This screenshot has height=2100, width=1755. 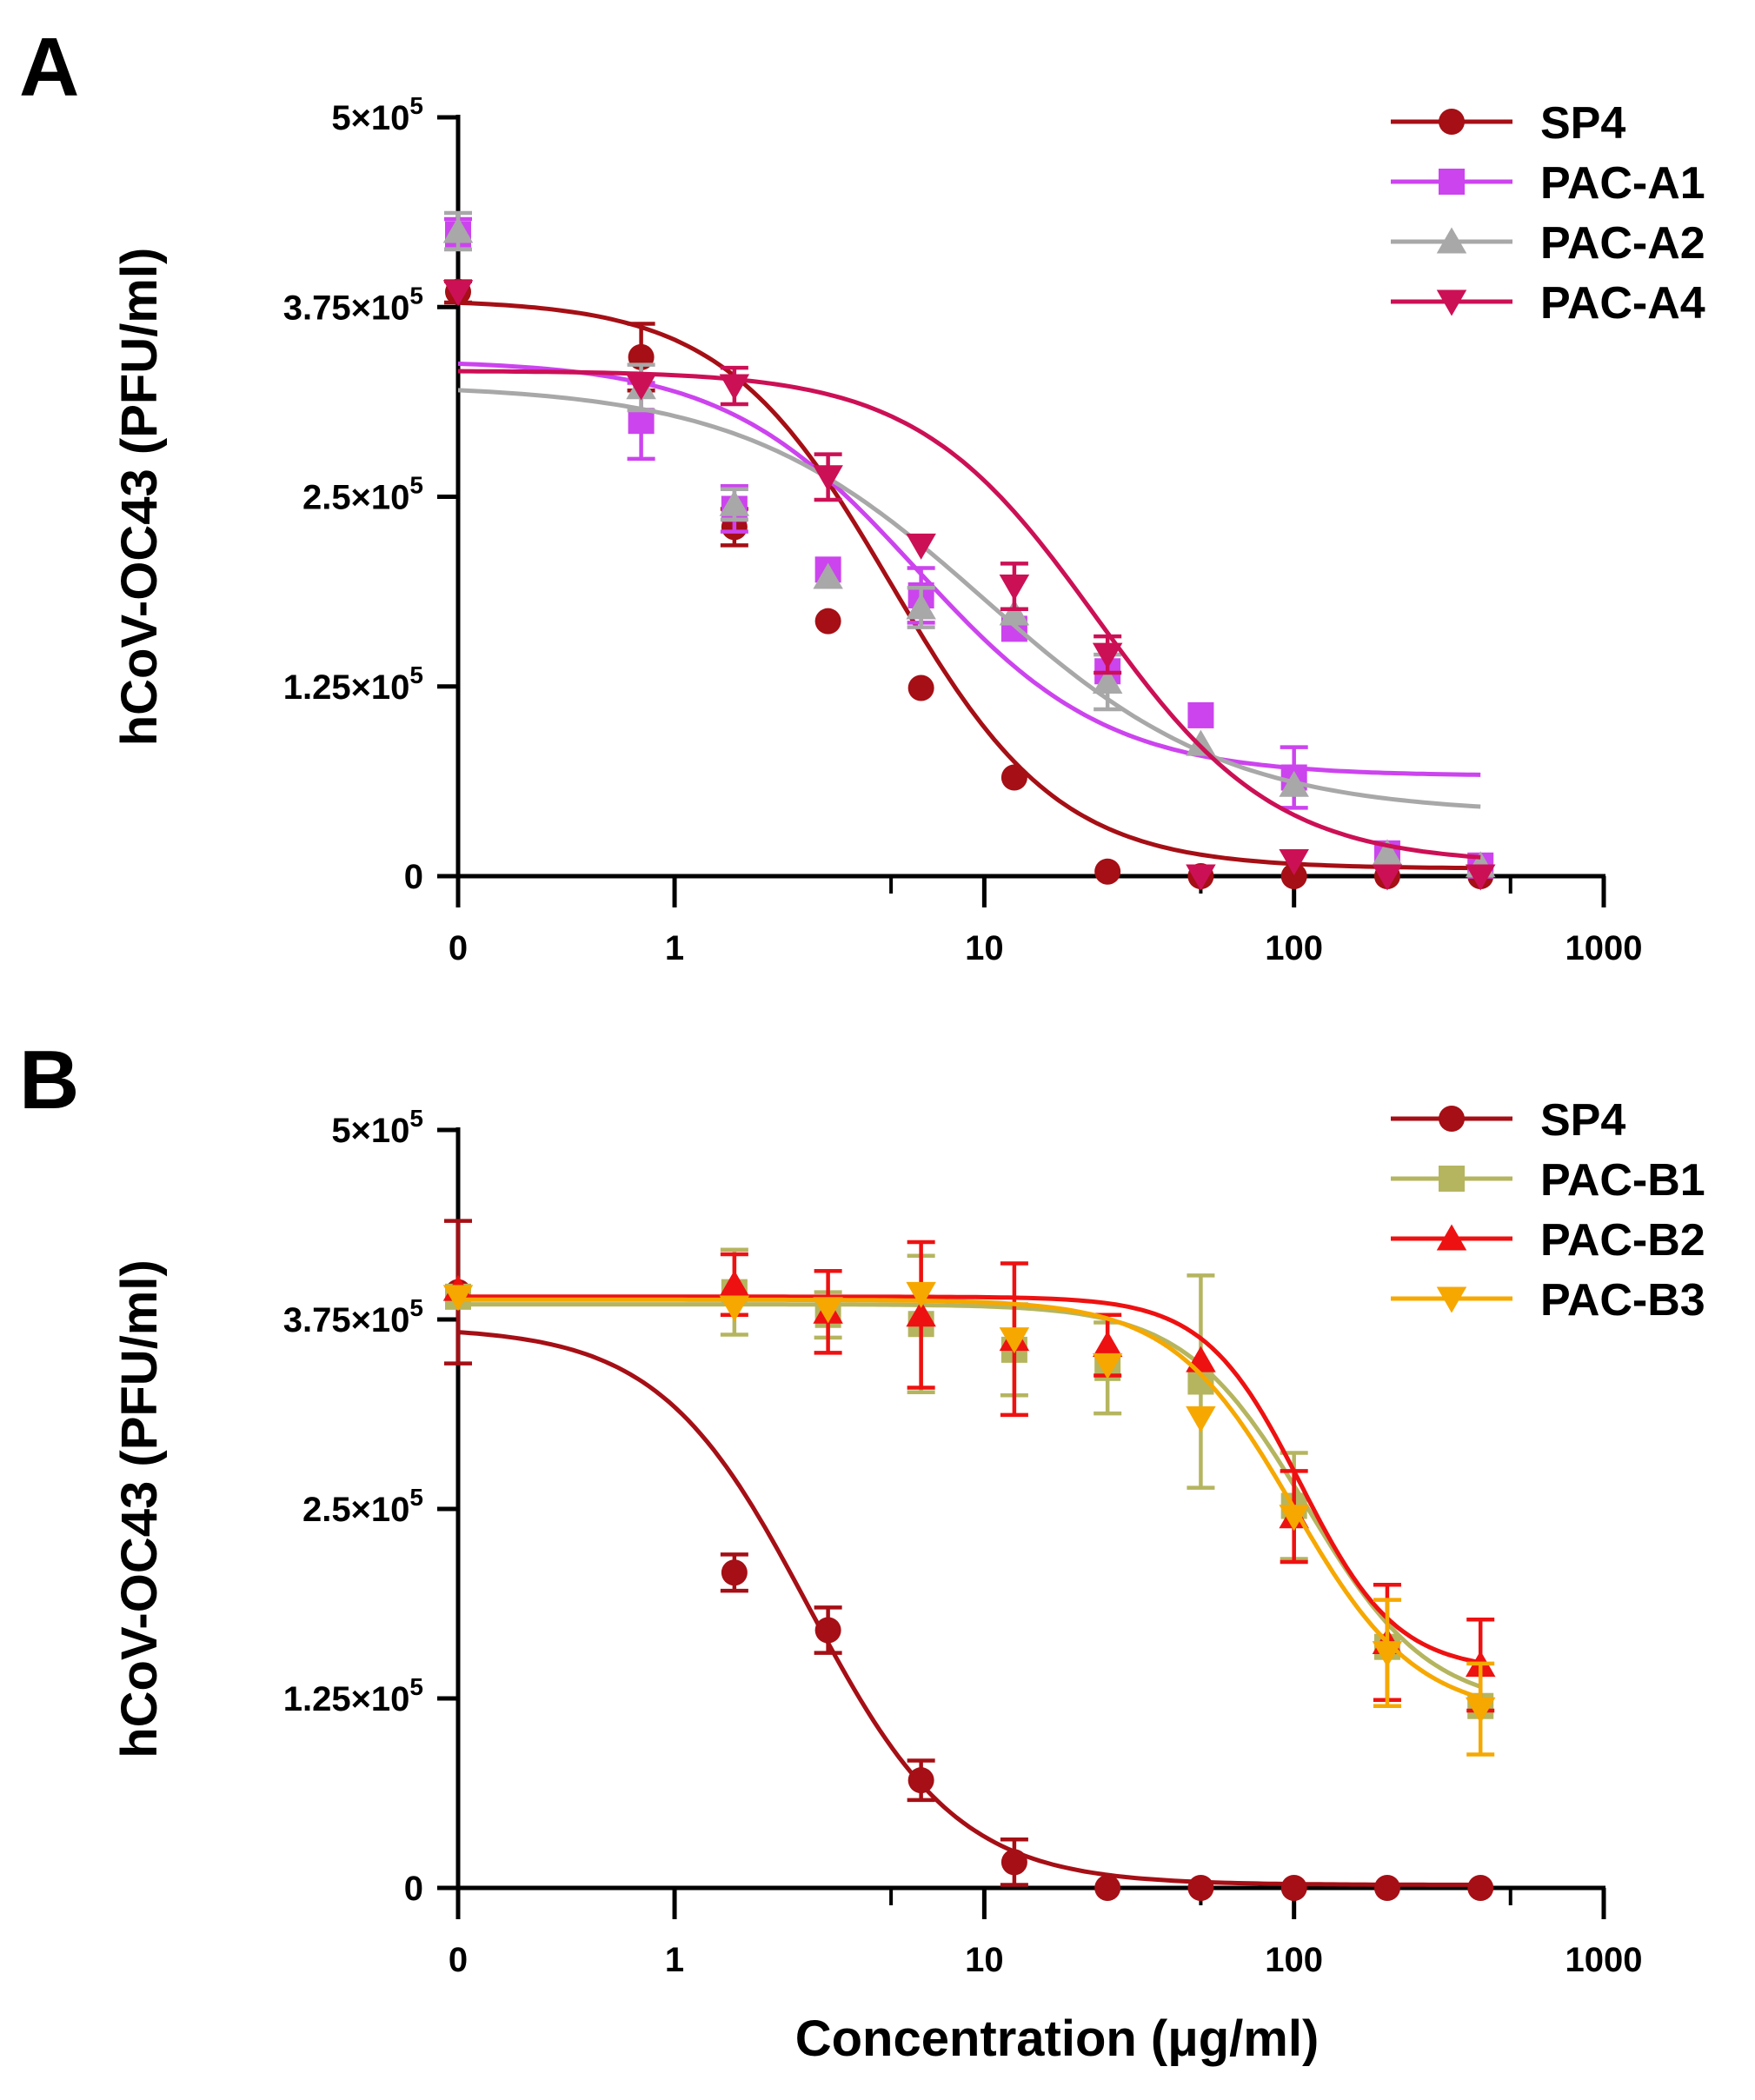 I want to click on panel-label: B, so click(x=49, y=1079).